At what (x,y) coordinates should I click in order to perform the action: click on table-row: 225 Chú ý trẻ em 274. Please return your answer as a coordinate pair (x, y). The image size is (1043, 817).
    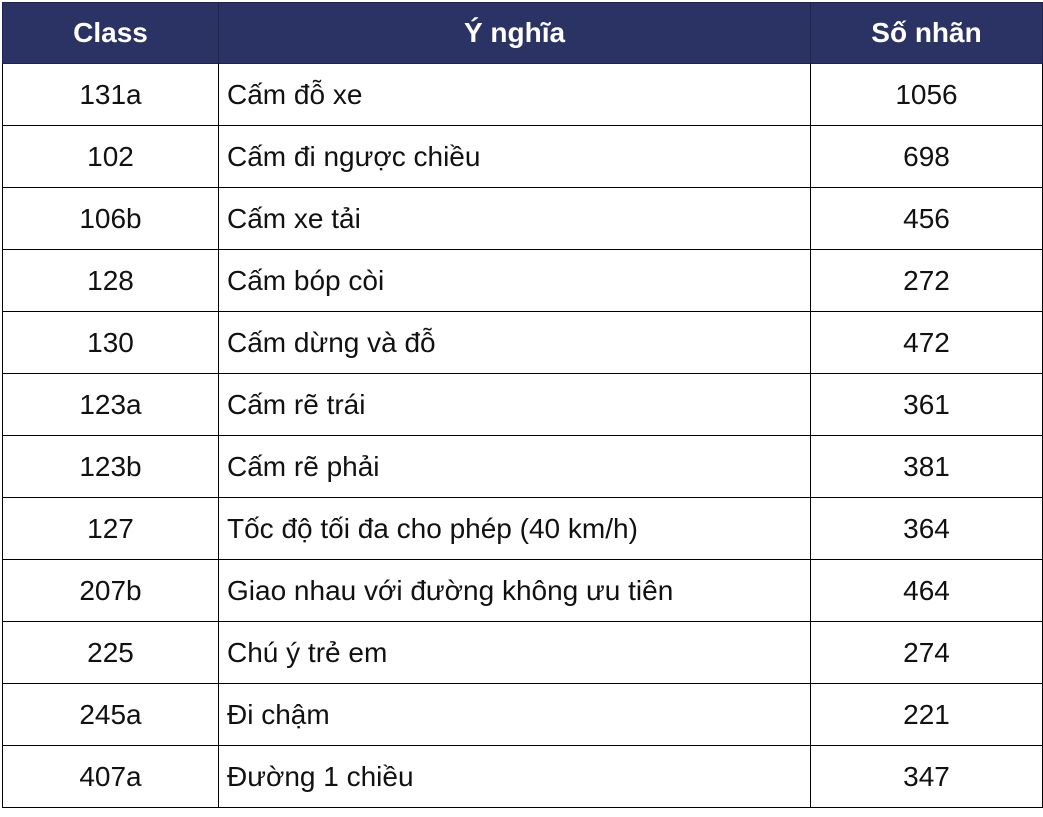
    Looking at the image, I should click on (522, 652).